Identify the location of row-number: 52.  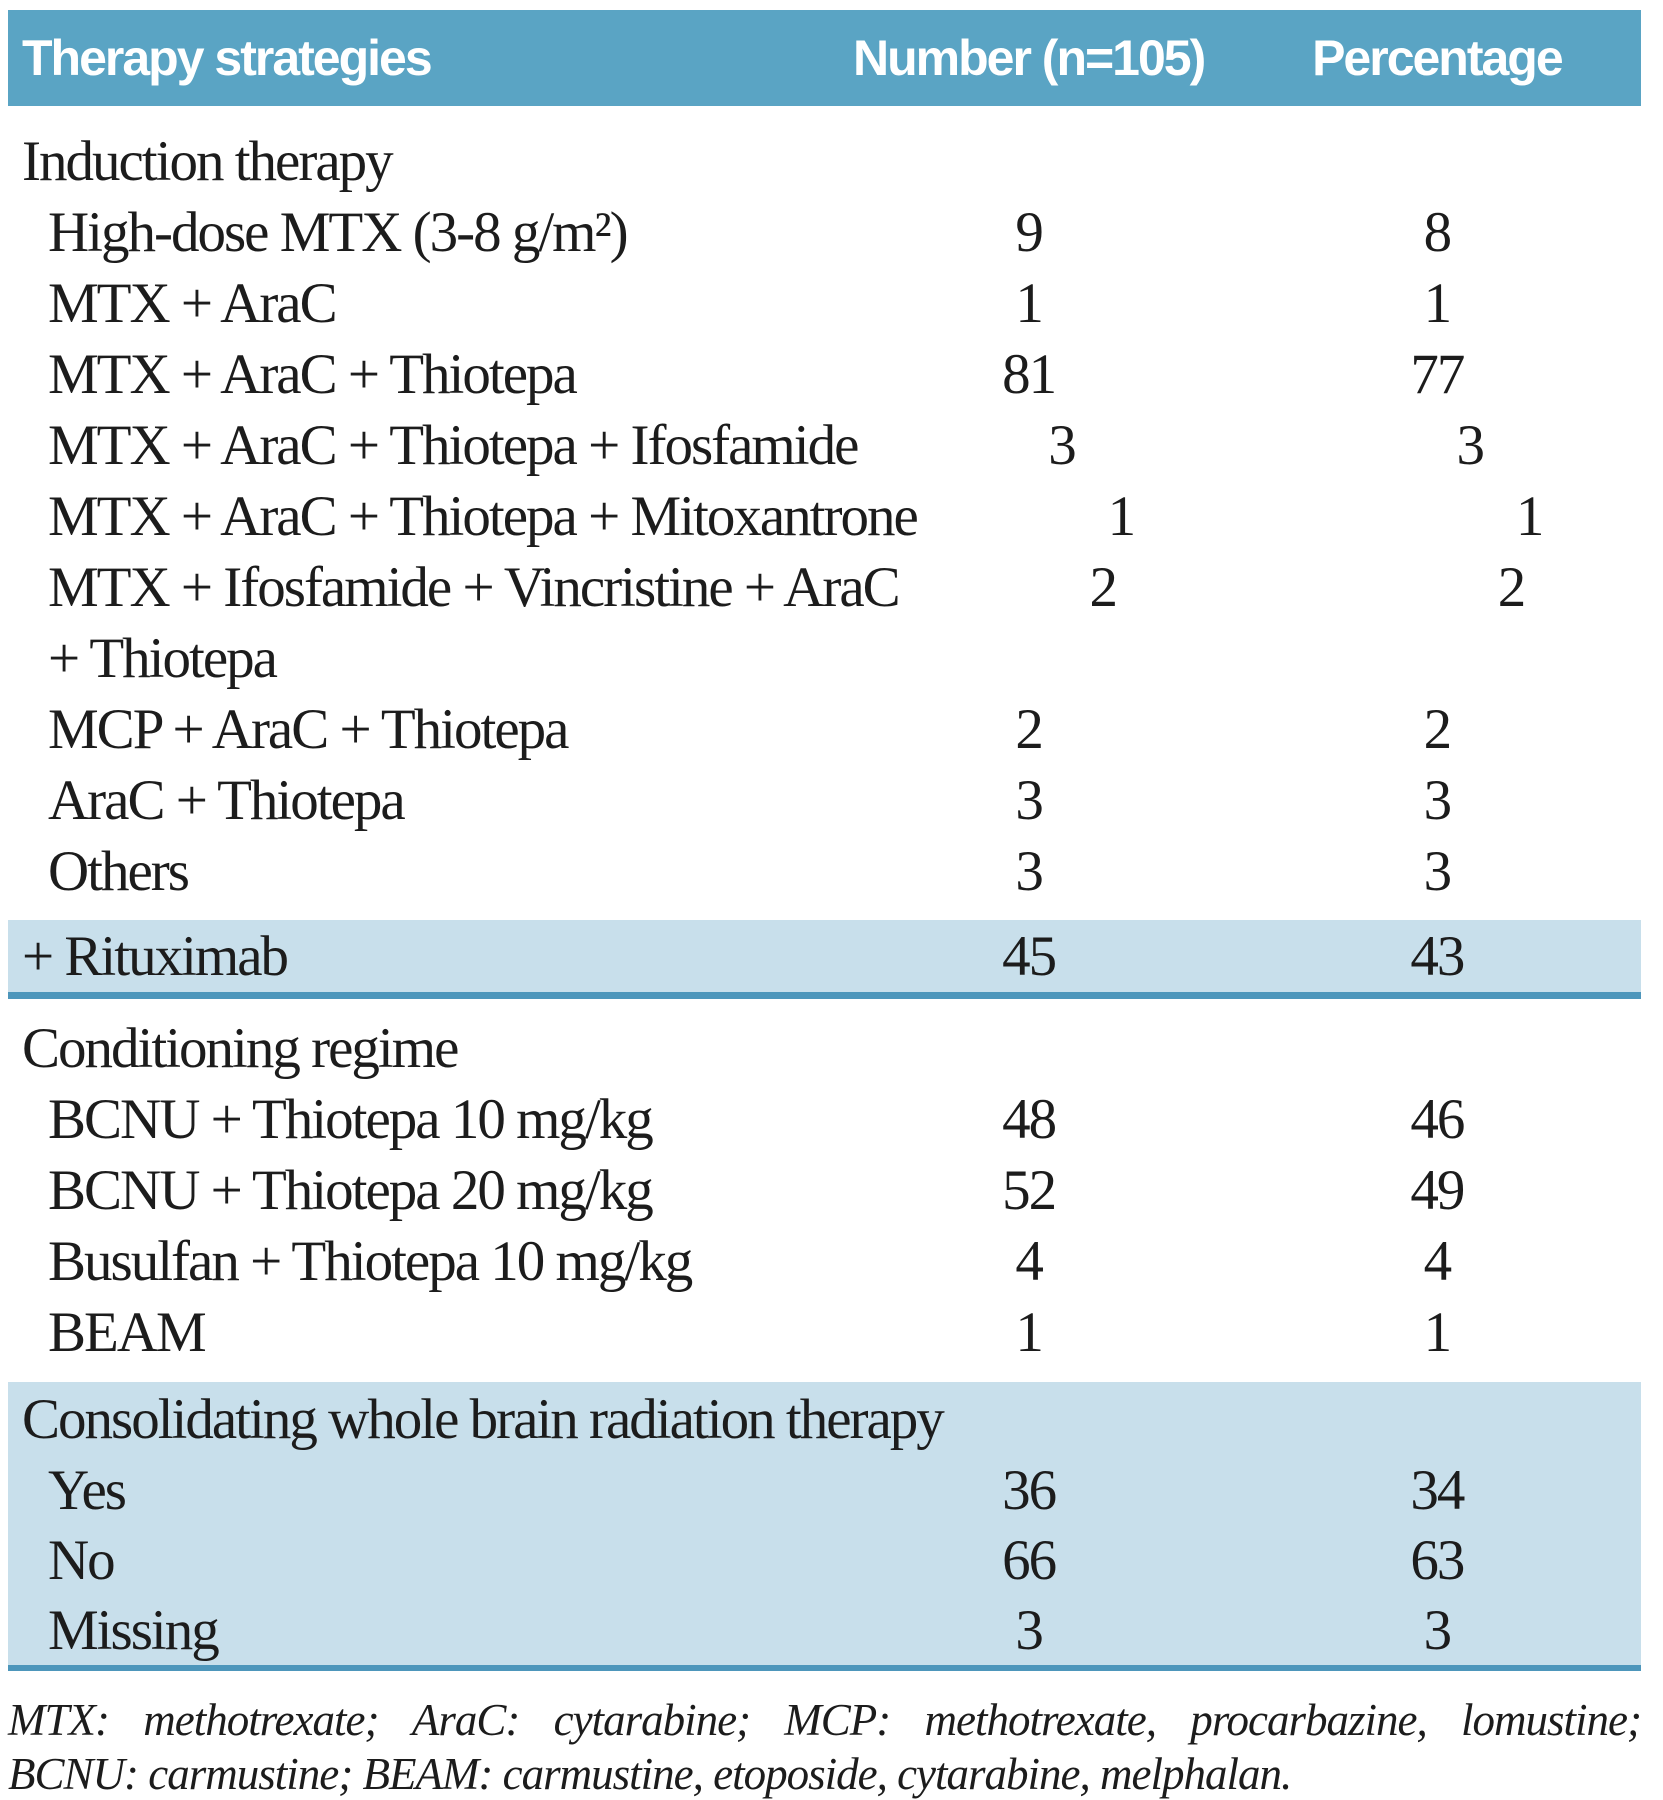
(1029, 1190).